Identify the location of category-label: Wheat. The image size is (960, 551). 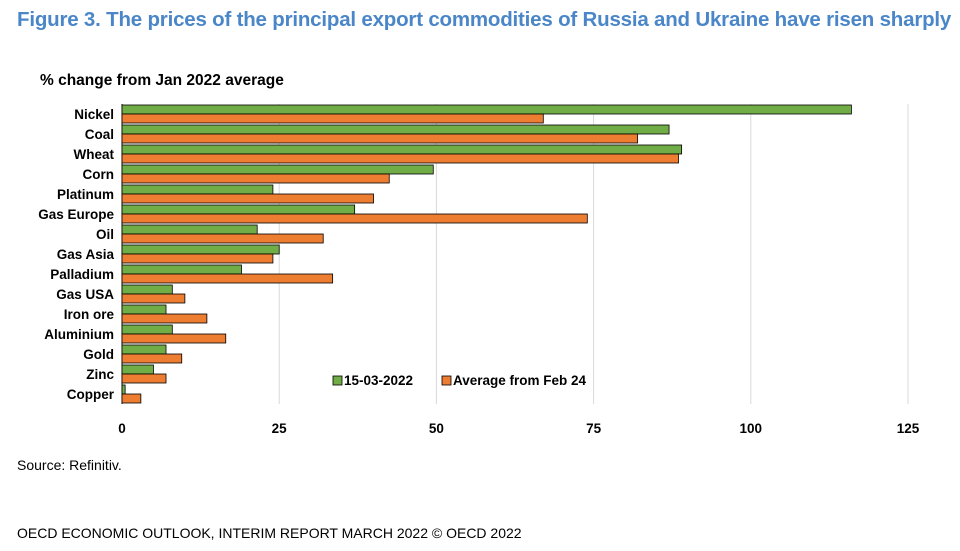
(94, 154).